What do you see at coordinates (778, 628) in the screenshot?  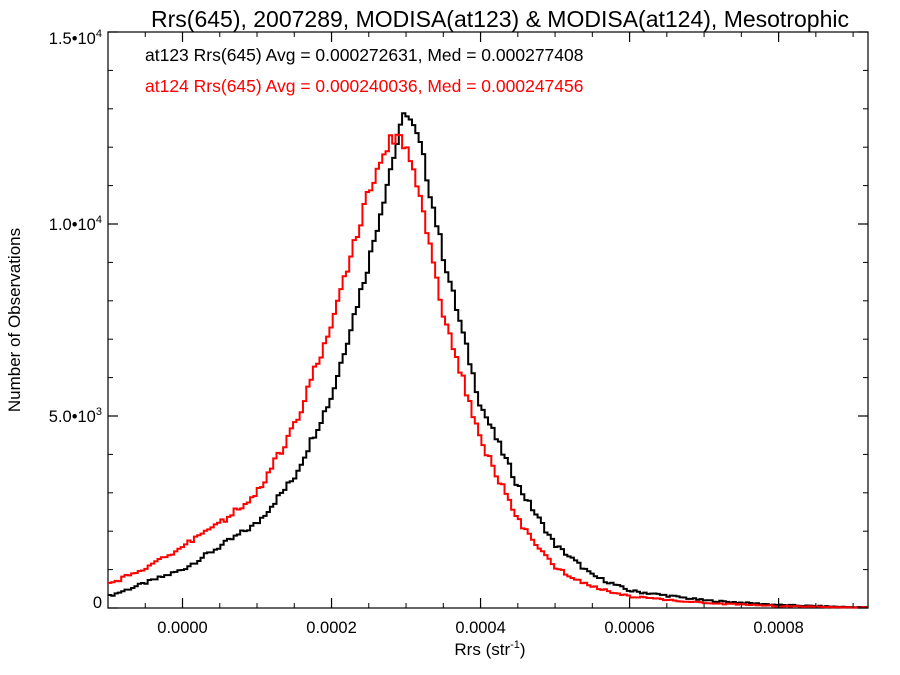 I see `x-tick-label: 0.0008` at bounding box center [778, 628].